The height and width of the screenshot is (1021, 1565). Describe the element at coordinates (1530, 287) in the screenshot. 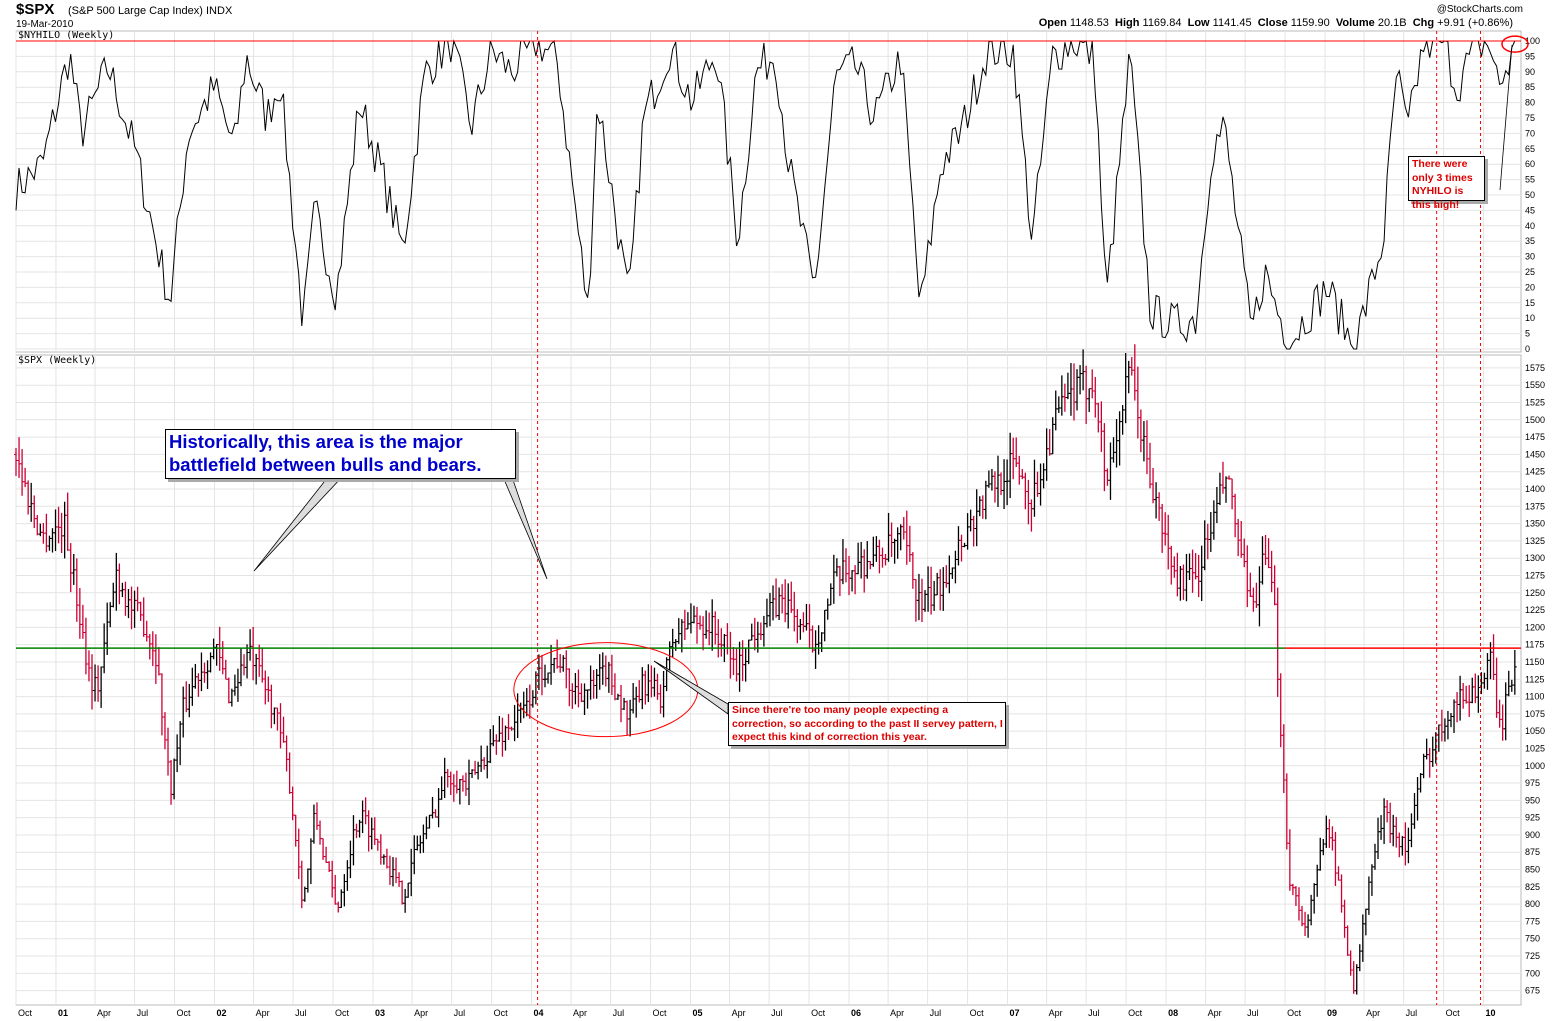

I see `top-y-tick-label: 20` at that location.